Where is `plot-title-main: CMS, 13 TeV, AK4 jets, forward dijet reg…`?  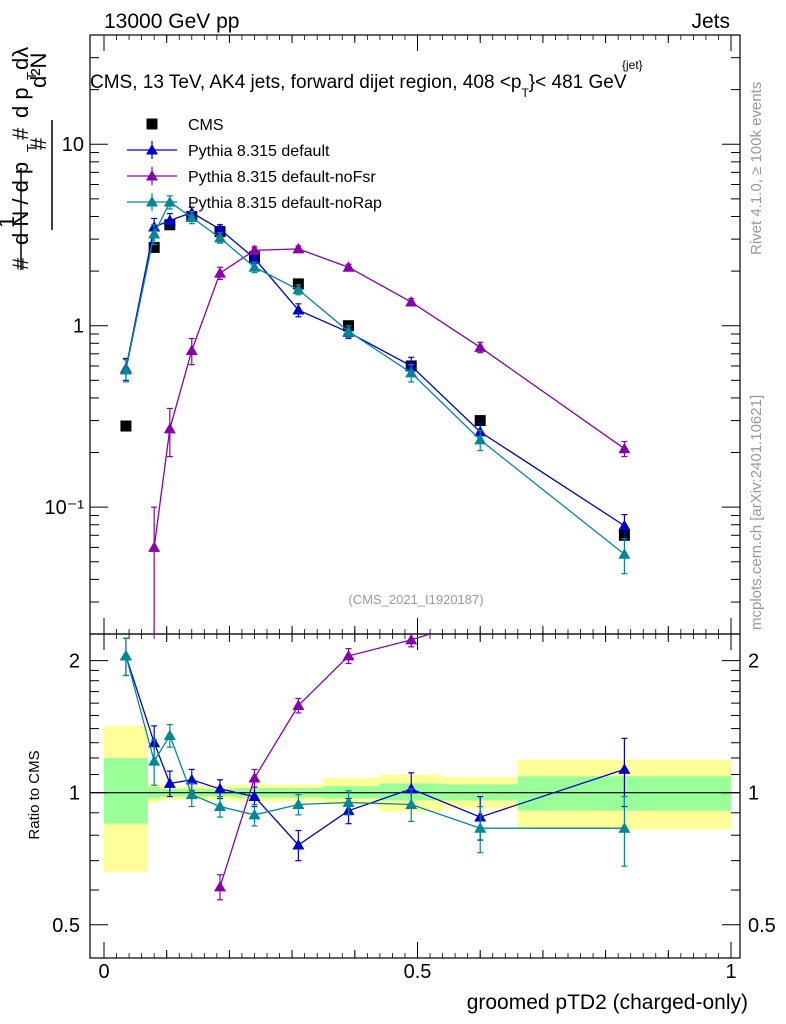 plot-title-main: CMS, 13 TeV, AK4 jets, forward dijet reg… is located at coordinates (305, 82).